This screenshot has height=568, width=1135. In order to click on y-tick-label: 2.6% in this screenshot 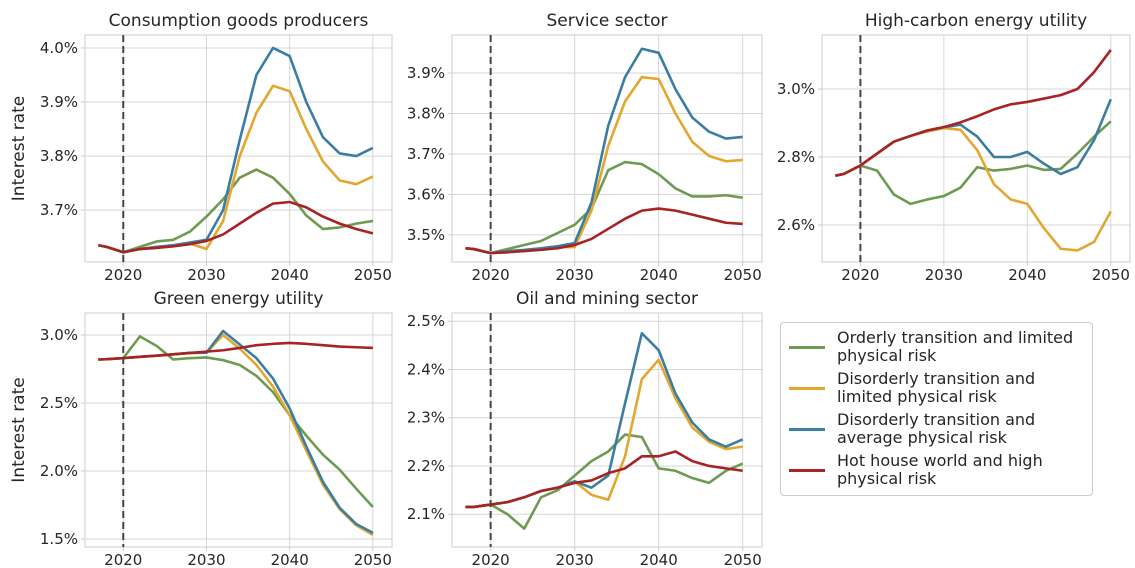, I will do `click(796, 225)`.